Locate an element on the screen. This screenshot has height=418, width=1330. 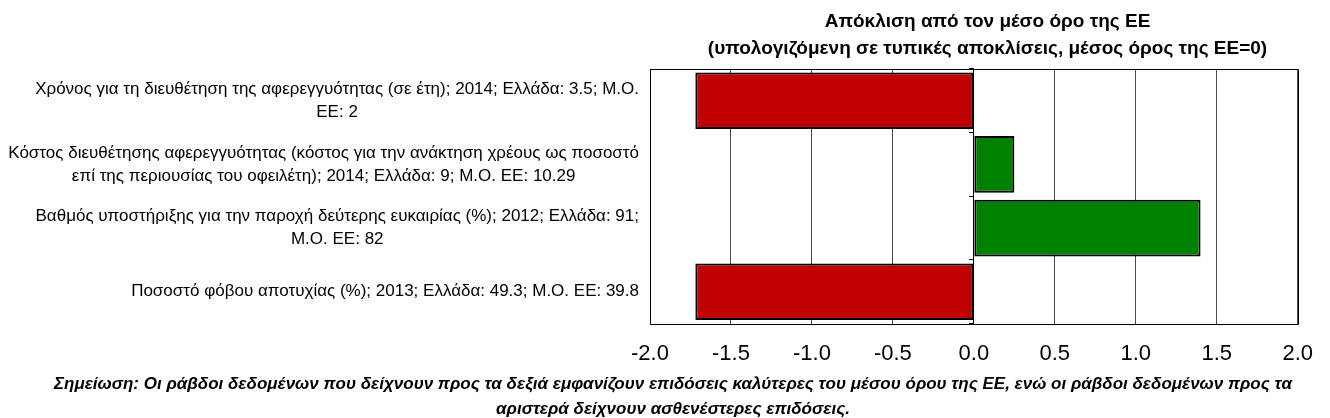
x-tick-label: 0.0 is located at coordinates (974, 352).